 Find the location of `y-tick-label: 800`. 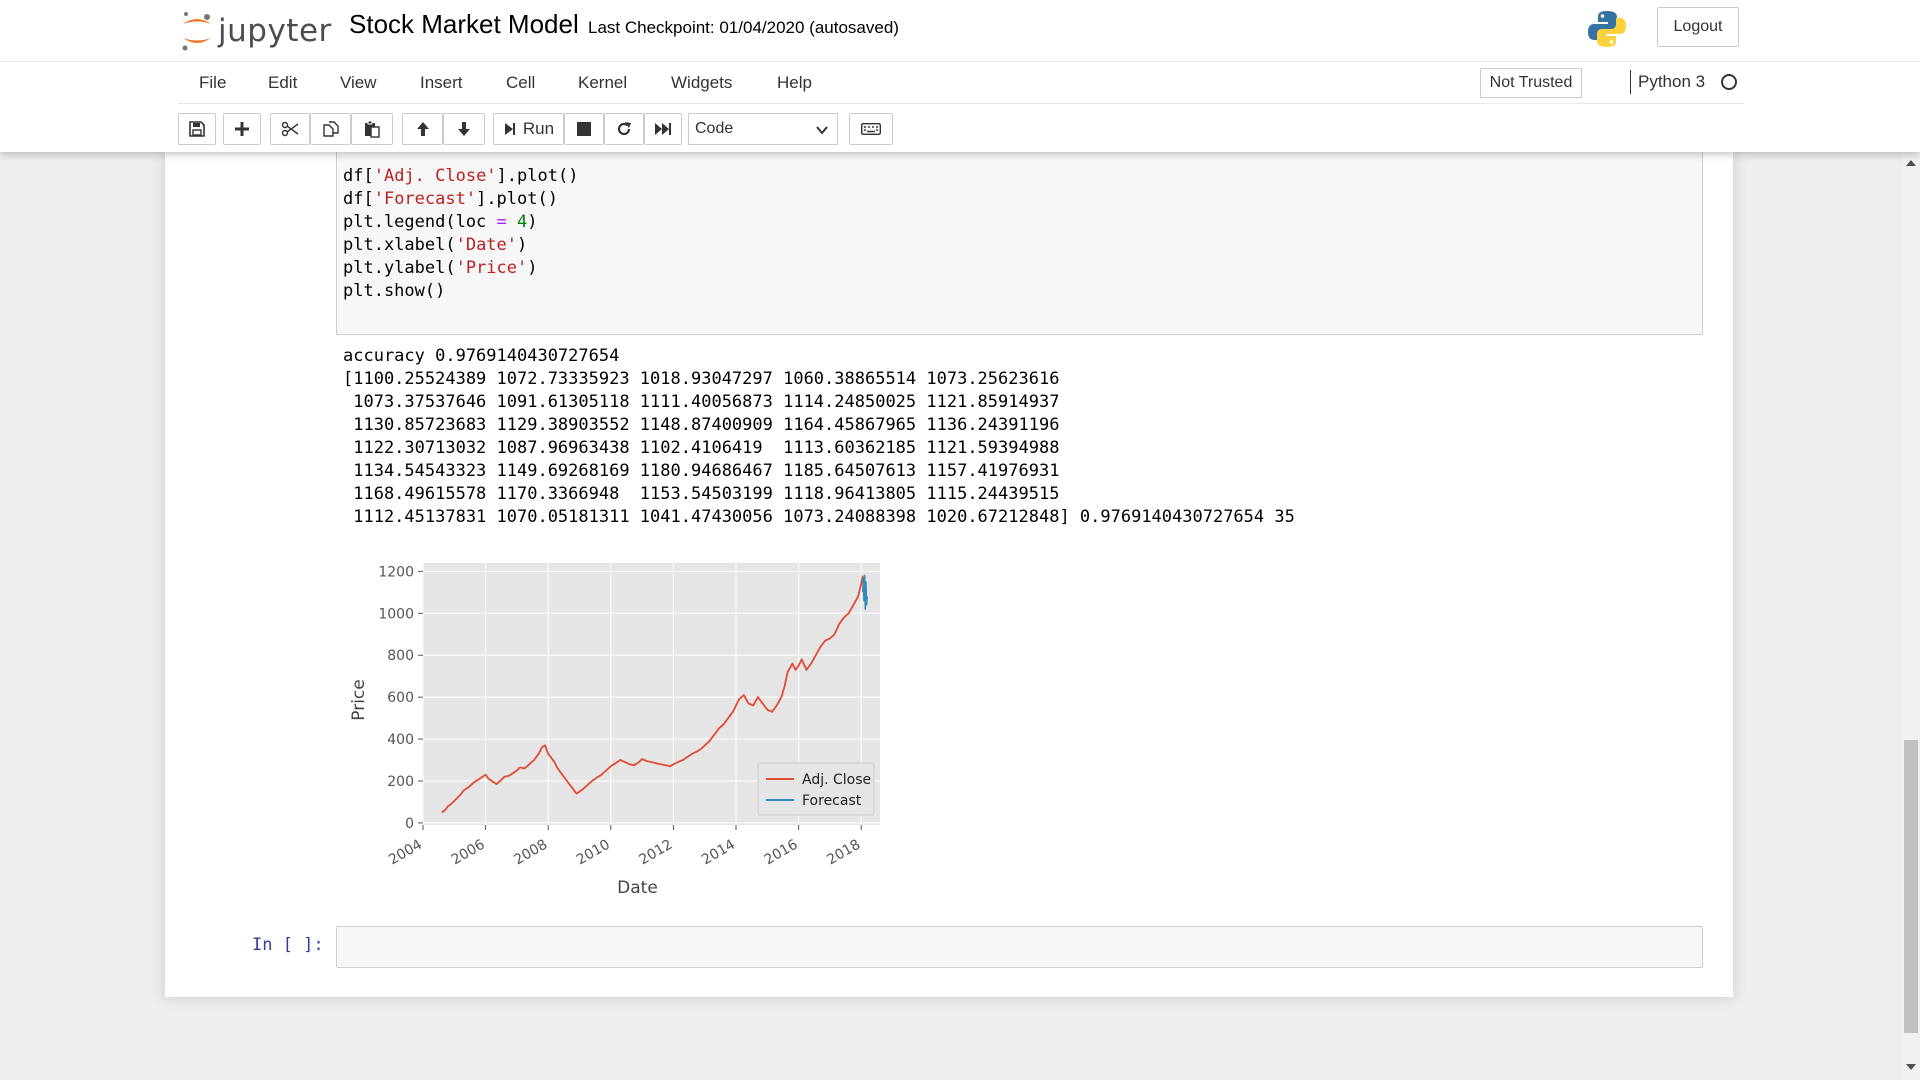

y-tick-label: 800 is located at coordinates (400, 656).